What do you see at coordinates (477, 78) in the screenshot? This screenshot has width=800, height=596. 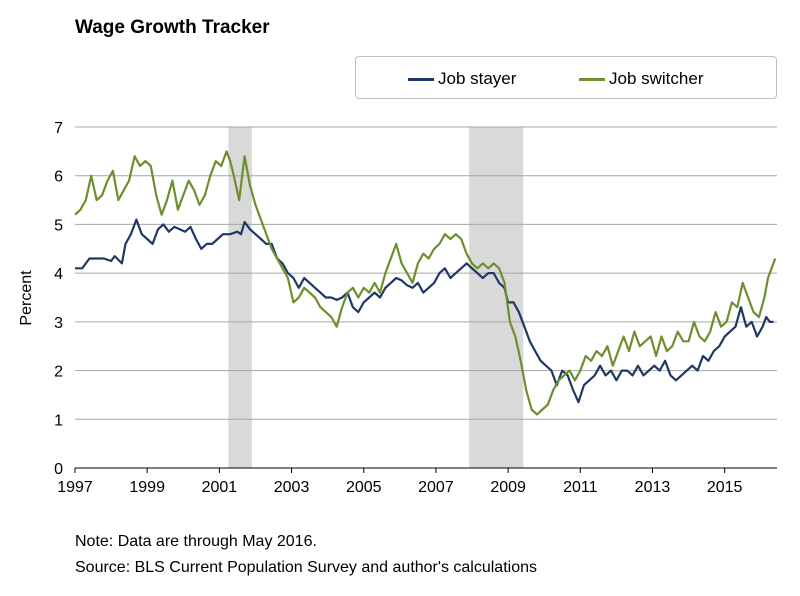 I see `legend-label-job-stayer: Job stayer` at bounding box center [477, 78].